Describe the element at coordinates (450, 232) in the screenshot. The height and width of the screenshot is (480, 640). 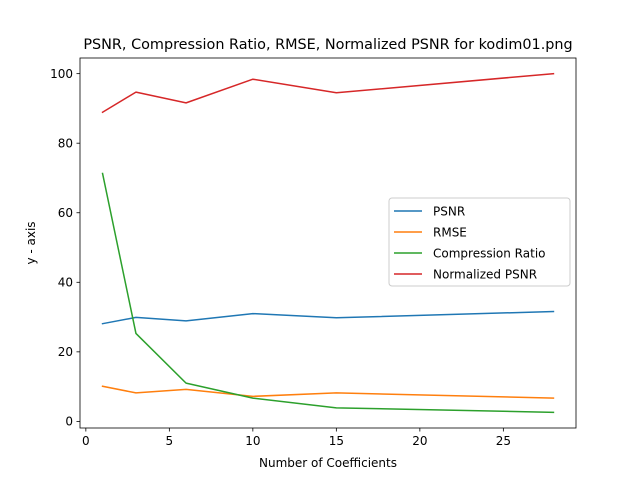
I see `legend-label-1: RMSE` at that location.